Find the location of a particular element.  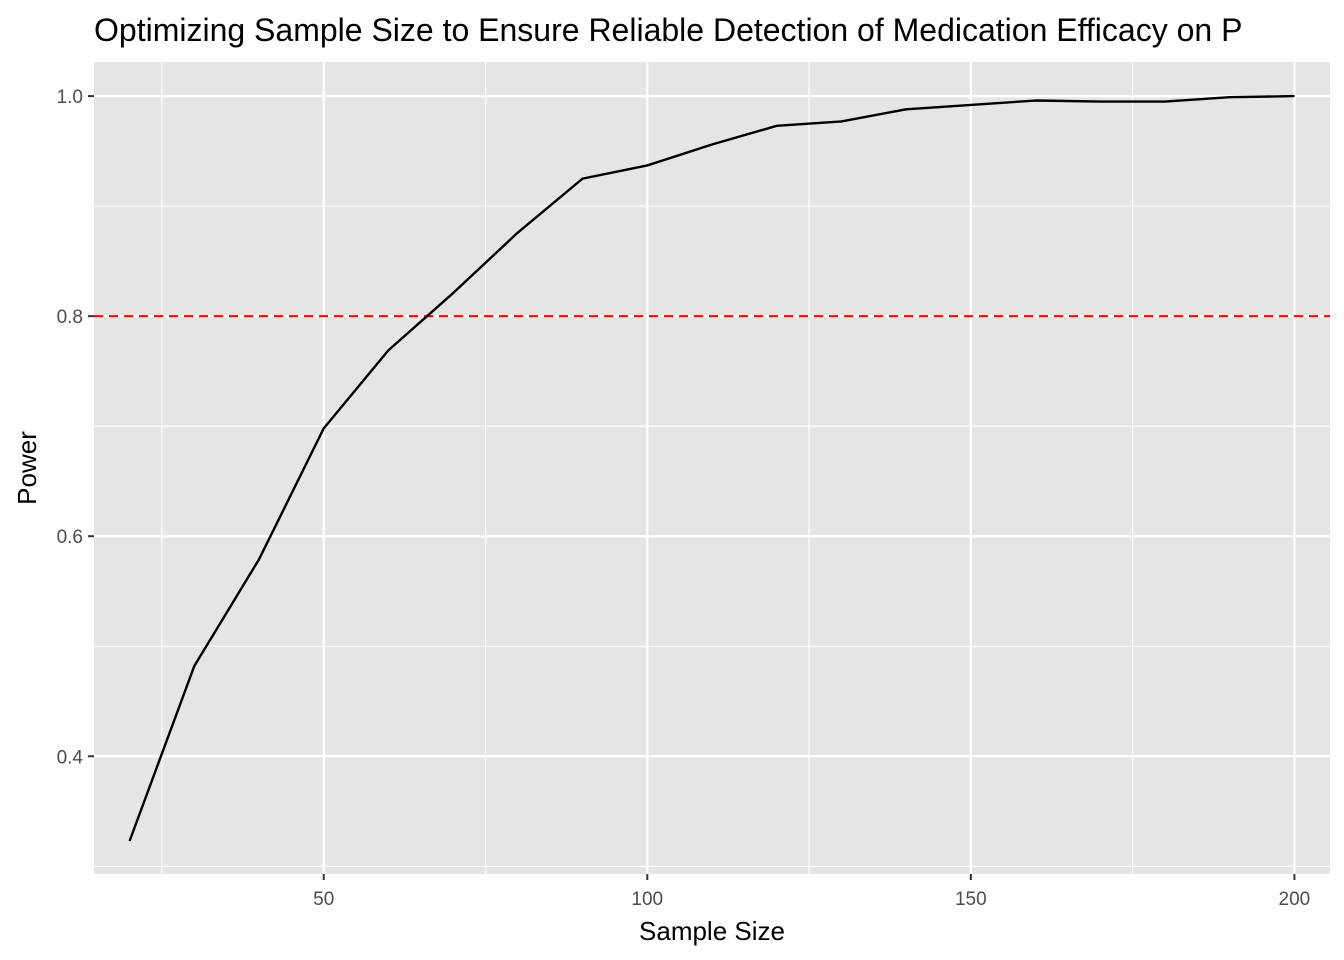

x-axis-title: Sample Size is located at coordinates (712, 931).